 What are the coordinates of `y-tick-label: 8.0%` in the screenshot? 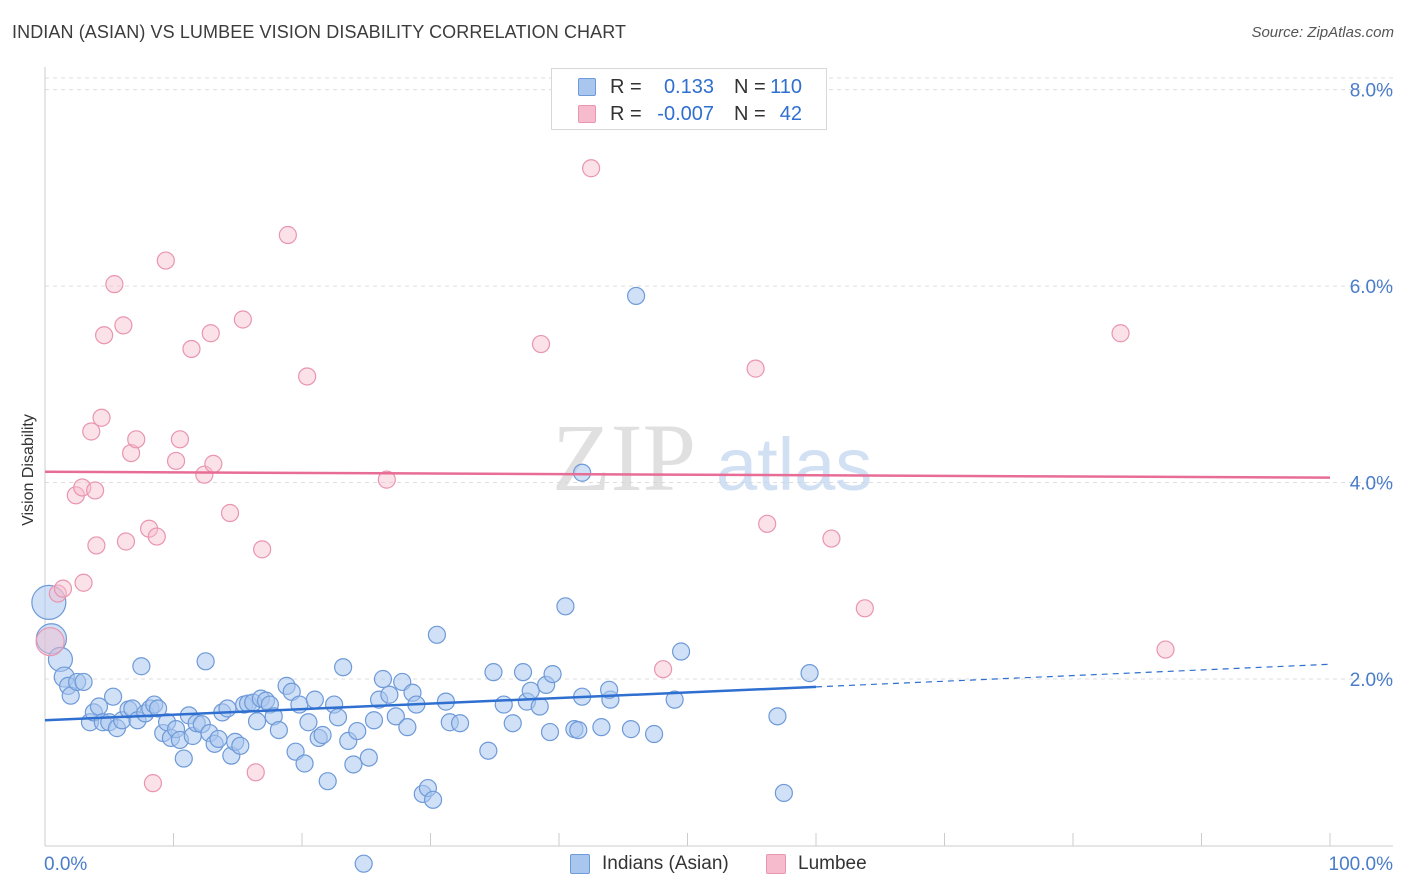 It's located at (1371, 91).